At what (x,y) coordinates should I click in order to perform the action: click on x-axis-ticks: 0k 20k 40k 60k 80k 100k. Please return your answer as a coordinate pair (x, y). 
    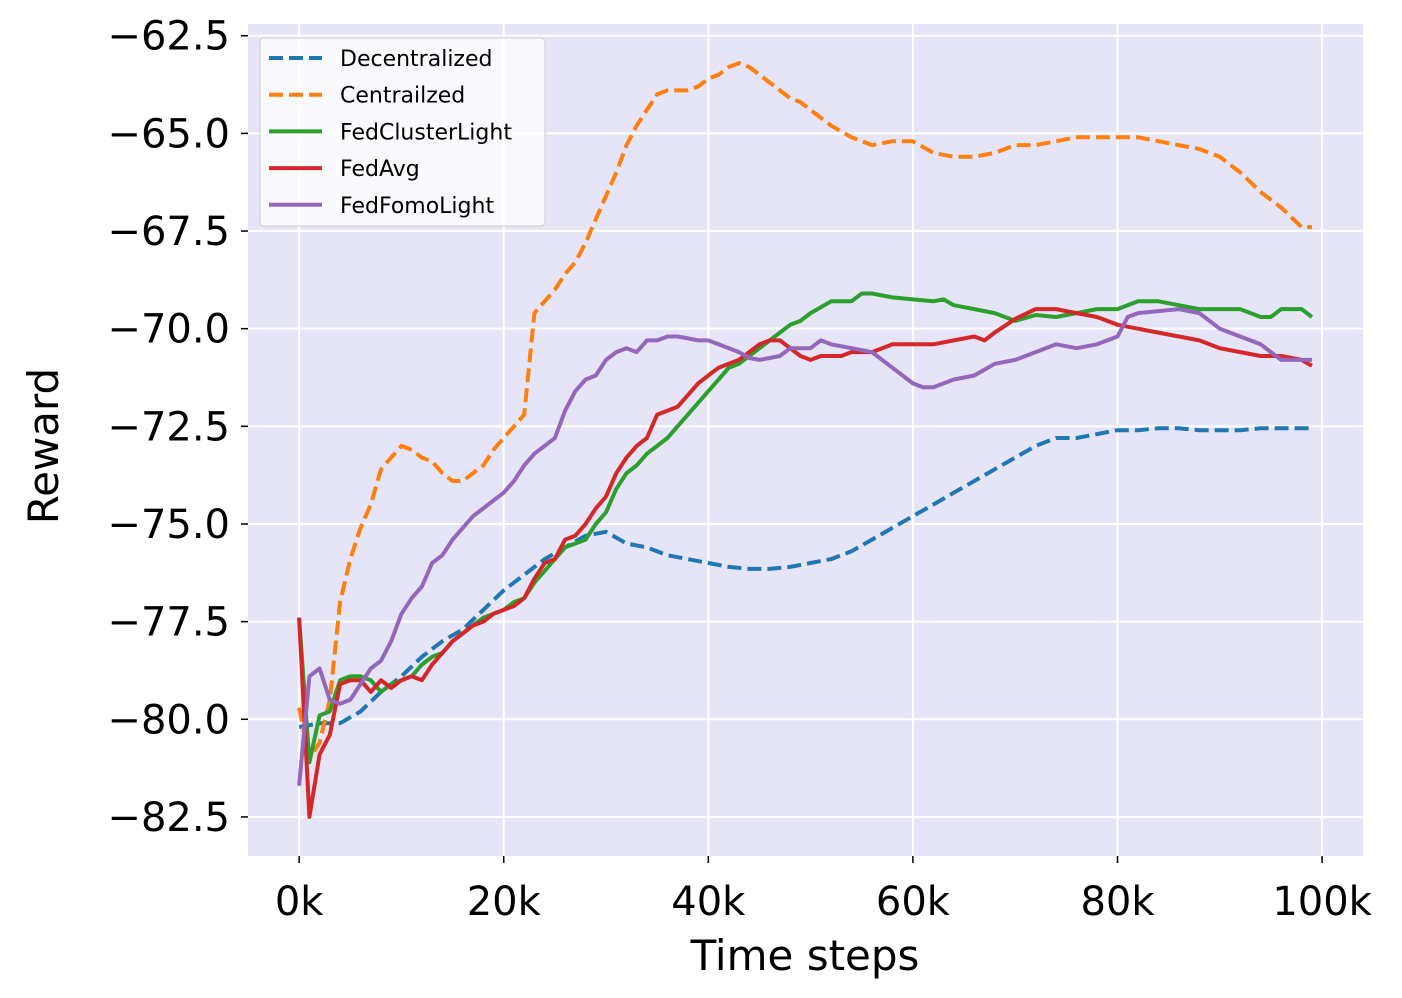
    Looking at the image, I should click on (824, 890).